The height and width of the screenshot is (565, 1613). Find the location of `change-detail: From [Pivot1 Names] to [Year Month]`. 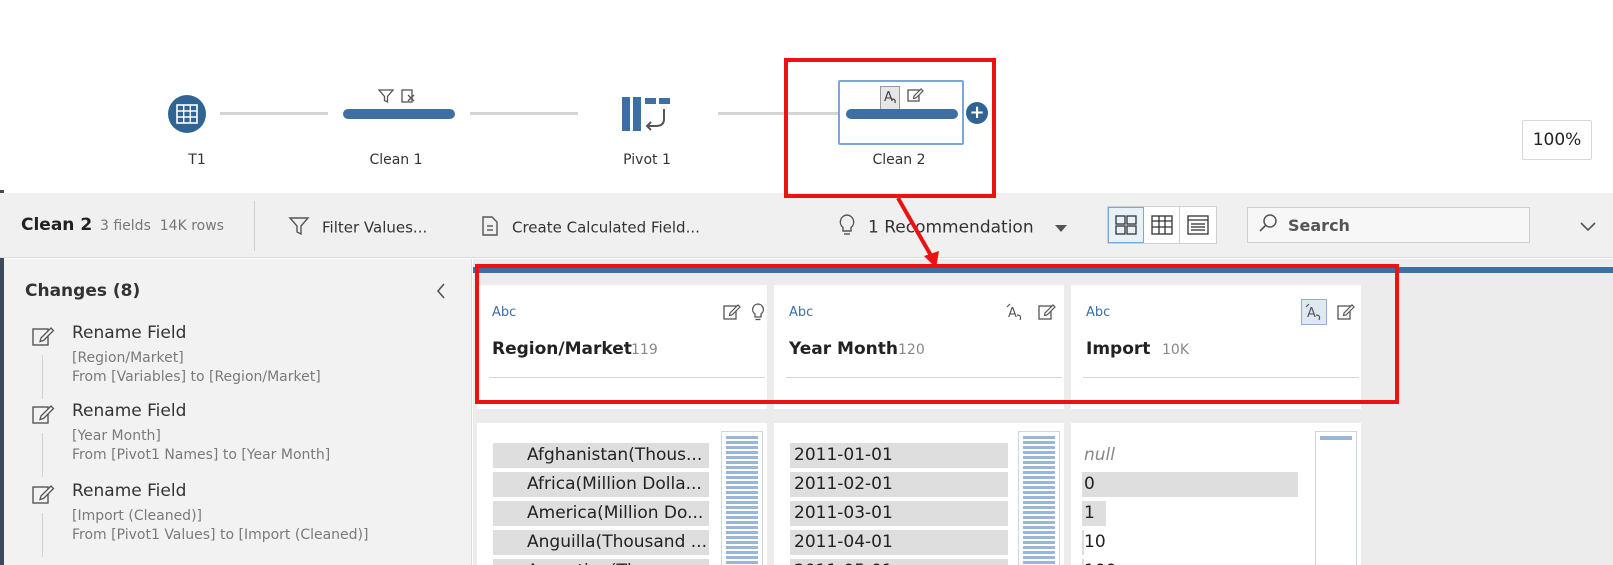

change-detail: From [Pivot1 Names] to [Year Month] is located at coordinates (201, 455).